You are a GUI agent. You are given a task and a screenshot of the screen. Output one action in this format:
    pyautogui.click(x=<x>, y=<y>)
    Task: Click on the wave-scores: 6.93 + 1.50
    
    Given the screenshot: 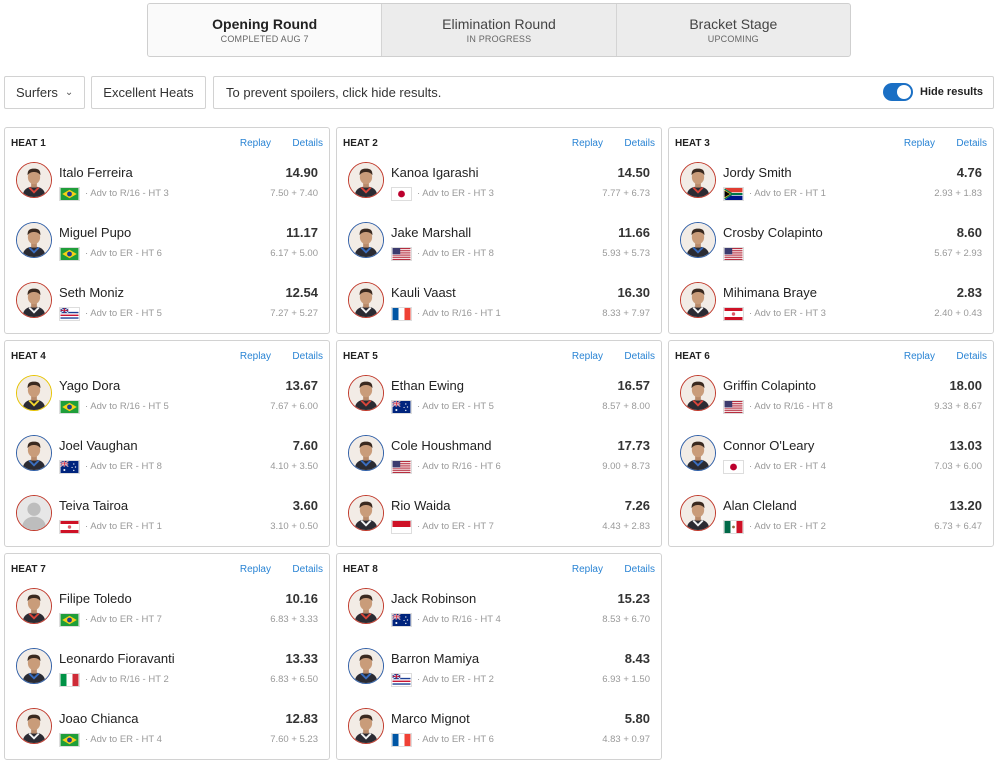 What is the action you would take?
    pyautogui.click(x=626, y=679)
    